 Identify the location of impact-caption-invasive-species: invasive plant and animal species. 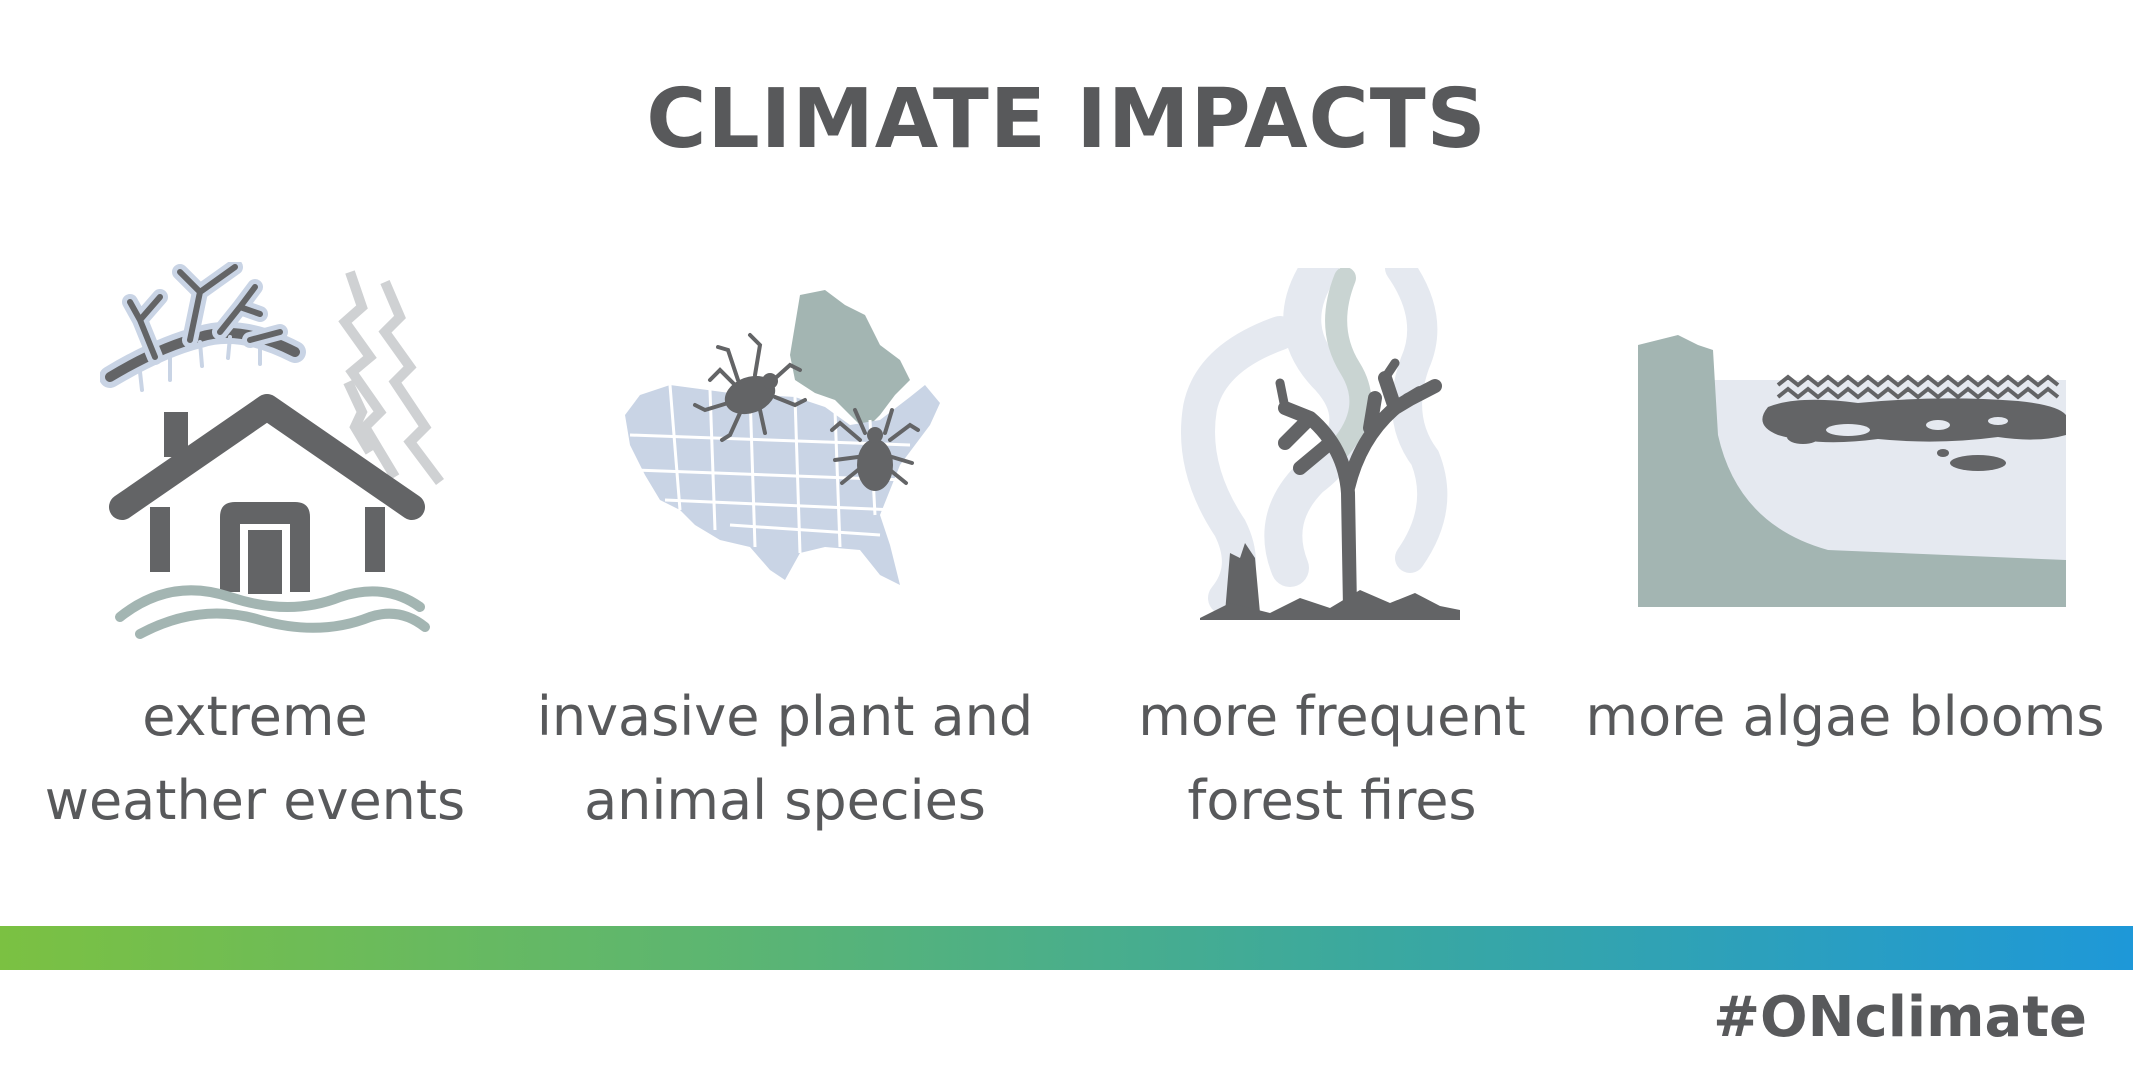
(785, 758).